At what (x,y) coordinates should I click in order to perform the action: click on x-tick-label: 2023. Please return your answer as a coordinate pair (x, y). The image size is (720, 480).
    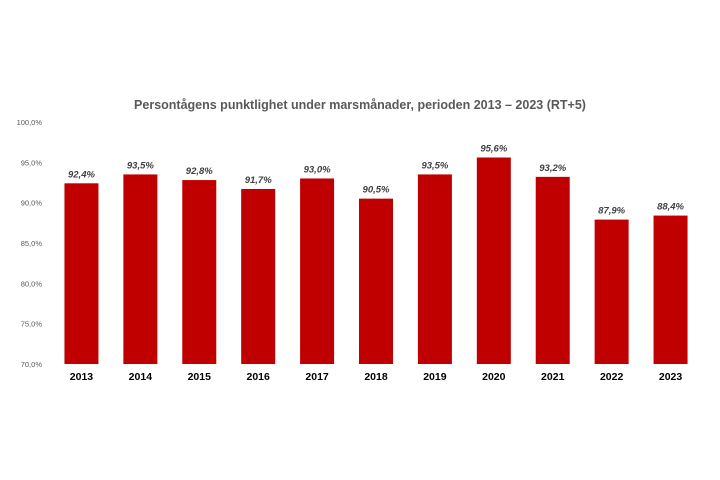
    Looking at the image, I should click on (671, 377).